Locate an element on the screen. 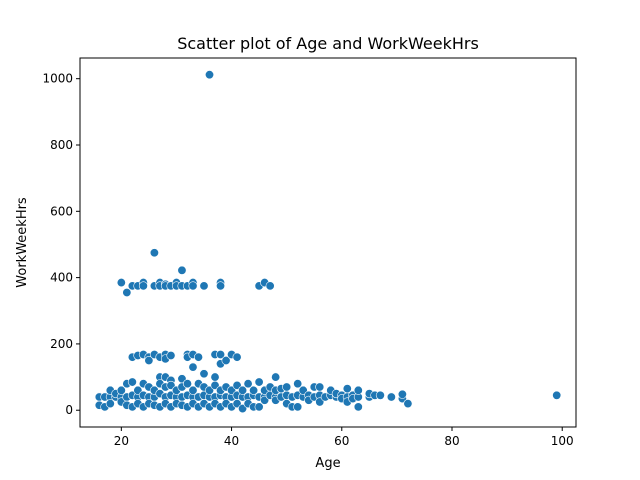  x-tick-label: 20 is located at coordinates (121, 441).